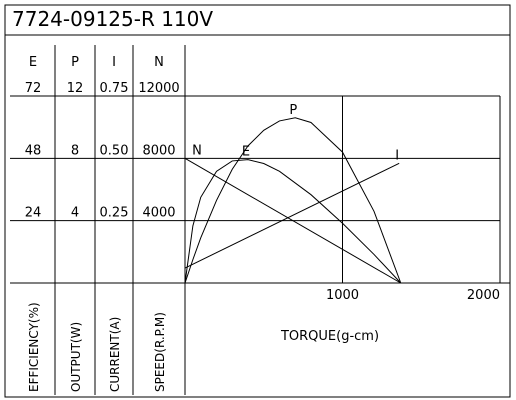 Image resolution: width=516 pixels, height=400 pixels. What do you see at coordinates (160, 352) in the screenshot?
I see `axis-label: SPEED(R.P.M)` at bounding box center [160, 352].